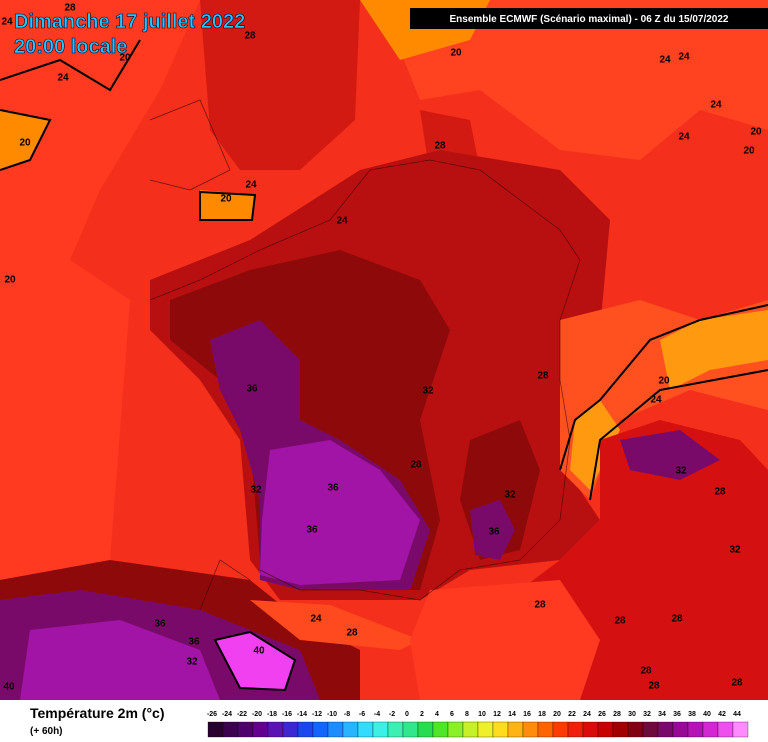 The height and width of the screenshot is (742, 768). What do you see at coordinates (589, 18) in the screenshot?
I see `model-box` at bounding box center [589, 18].